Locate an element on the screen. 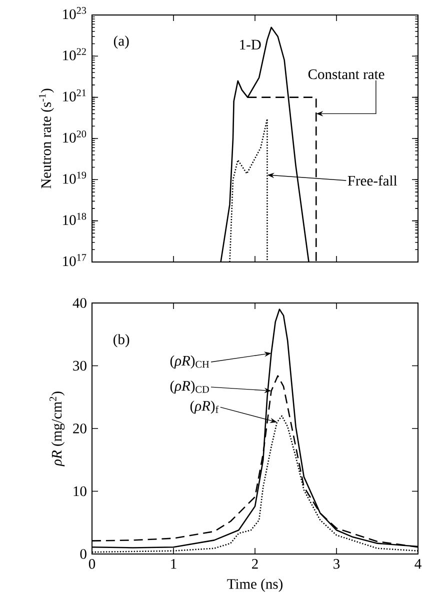  y-tick-label: 10$^{17}$ is located at coordinates (74, 260).